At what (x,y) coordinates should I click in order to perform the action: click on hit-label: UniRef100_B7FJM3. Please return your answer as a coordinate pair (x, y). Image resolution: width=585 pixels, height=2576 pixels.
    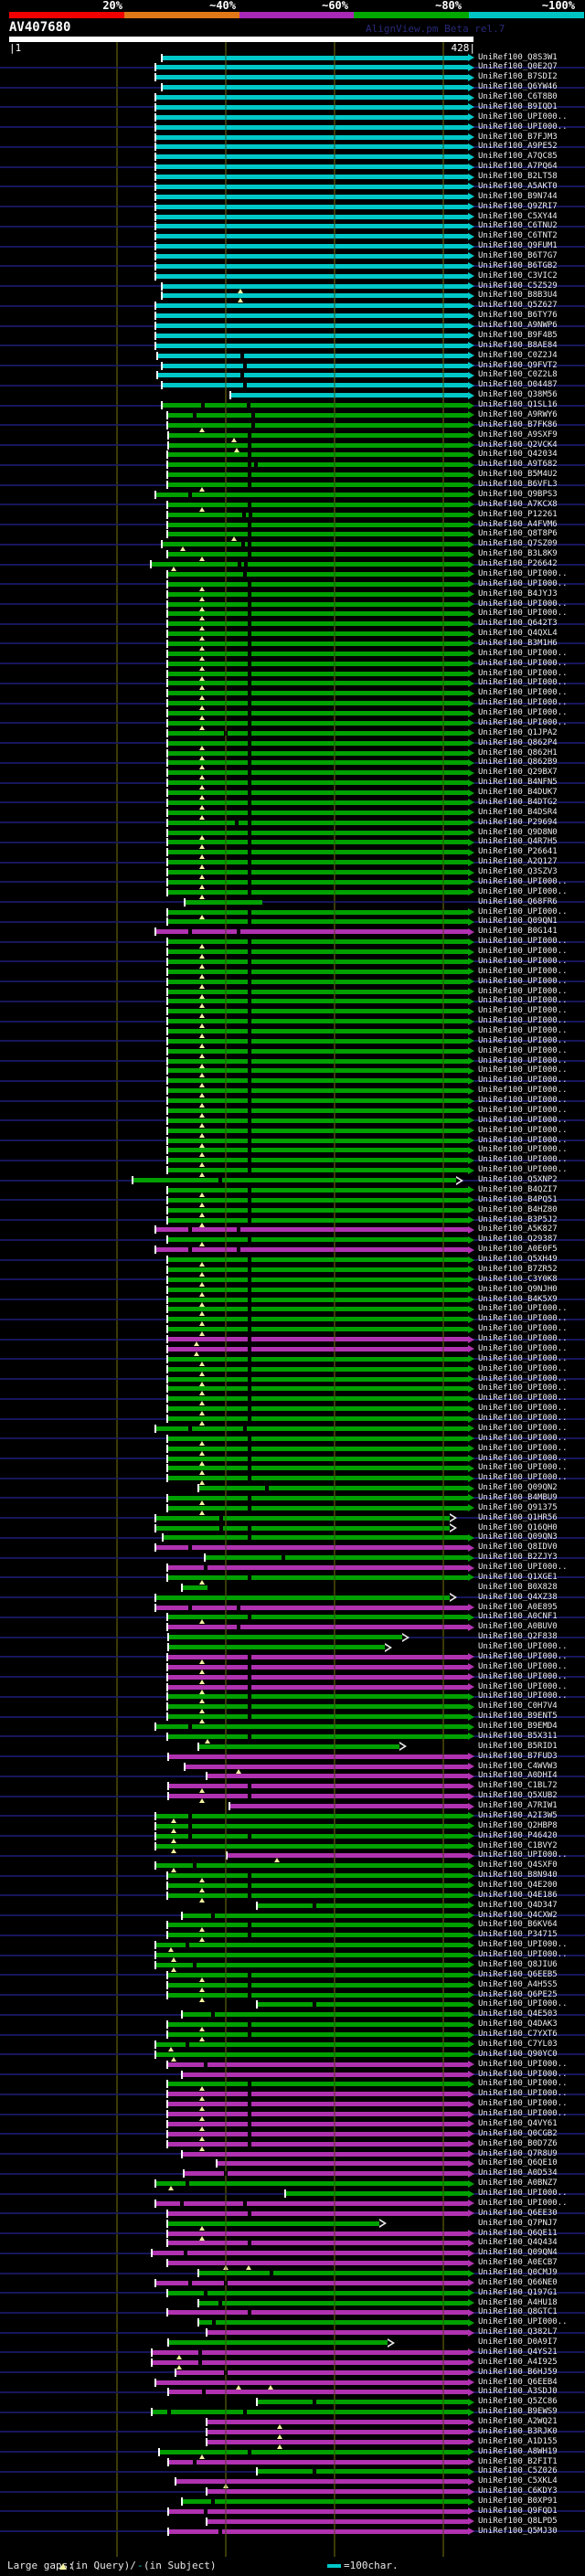
    Looking at the image, I should click on (518, 137).